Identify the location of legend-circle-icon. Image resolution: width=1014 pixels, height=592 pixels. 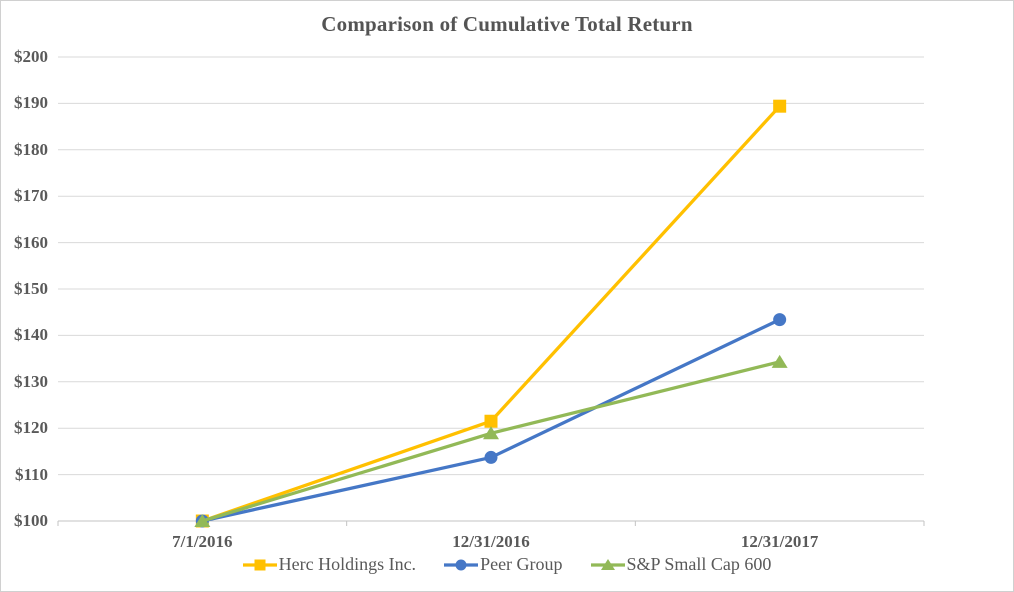
(461, 564).